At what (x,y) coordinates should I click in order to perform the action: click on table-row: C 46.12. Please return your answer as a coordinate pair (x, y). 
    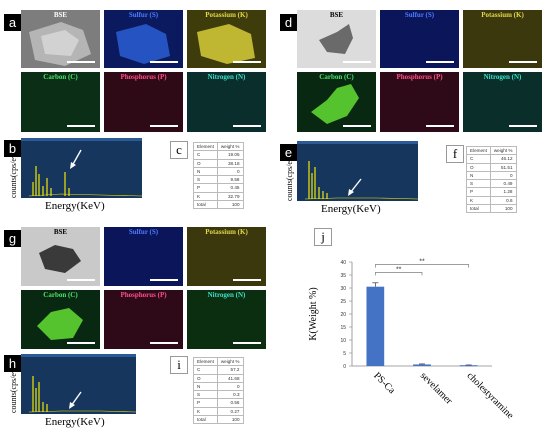
    Looking at the image, I should click on (491, 159).